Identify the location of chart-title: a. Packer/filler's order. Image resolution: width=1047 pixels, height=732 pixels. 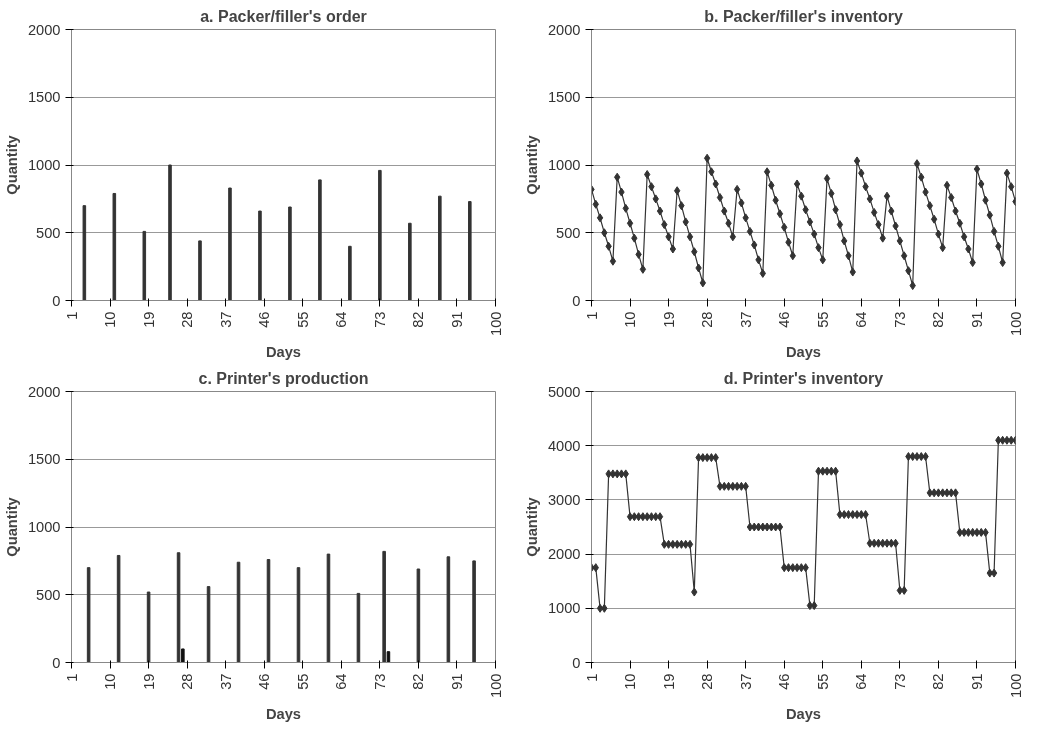
(283, 16).